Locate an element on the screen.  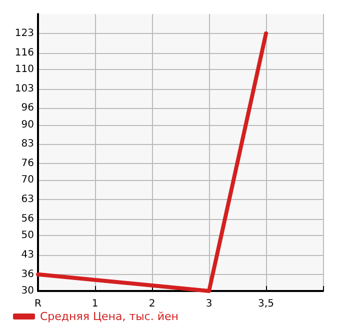
y-tick-label: 103 is located at coordinates (24, 88).